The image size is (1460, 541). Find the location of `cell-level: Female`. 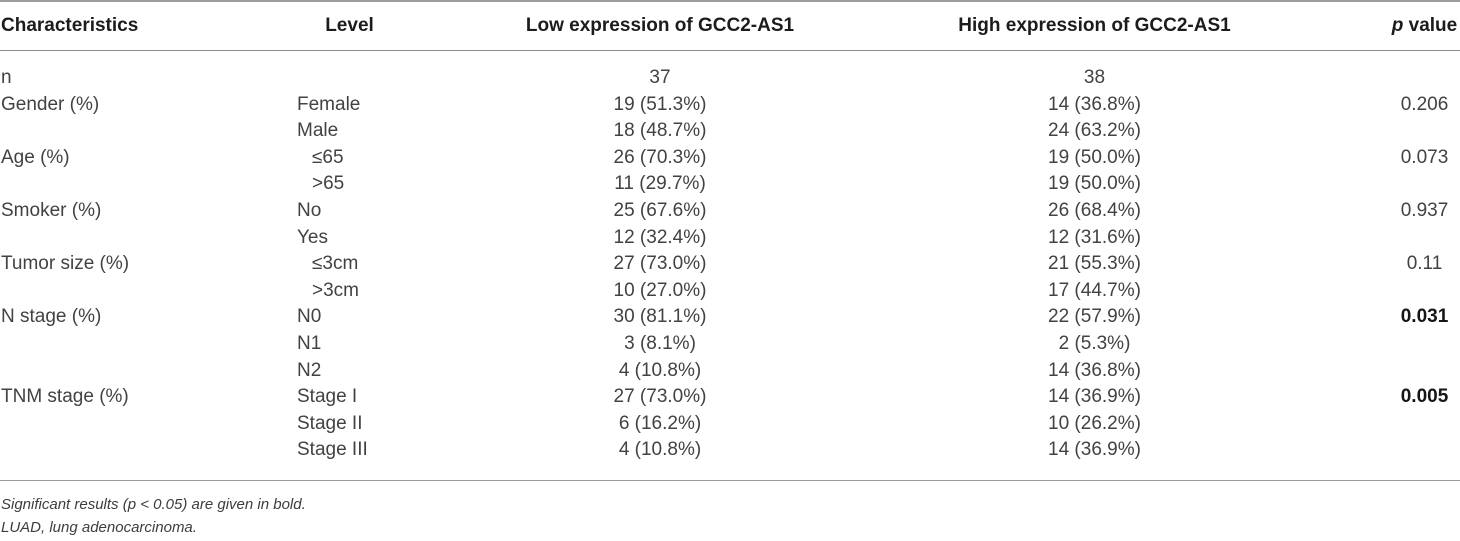

cell-level: Female is located at coordinates (329, 104).